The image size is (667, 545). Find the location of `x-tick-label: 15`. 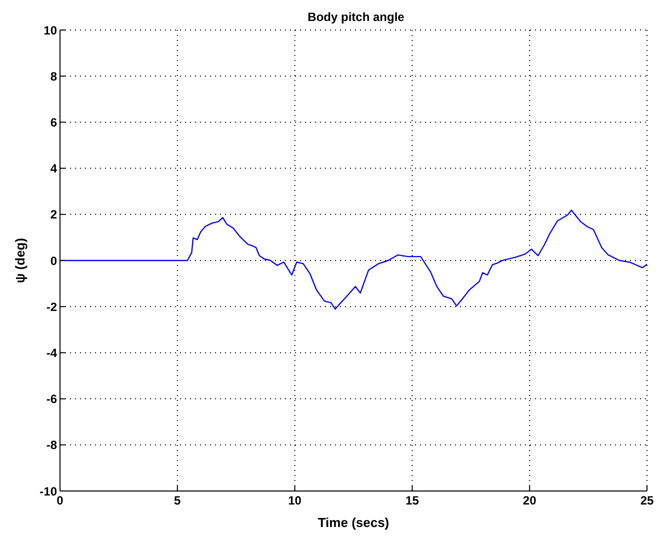

x-tick-label: 15 is located at coordinates (413, 501).